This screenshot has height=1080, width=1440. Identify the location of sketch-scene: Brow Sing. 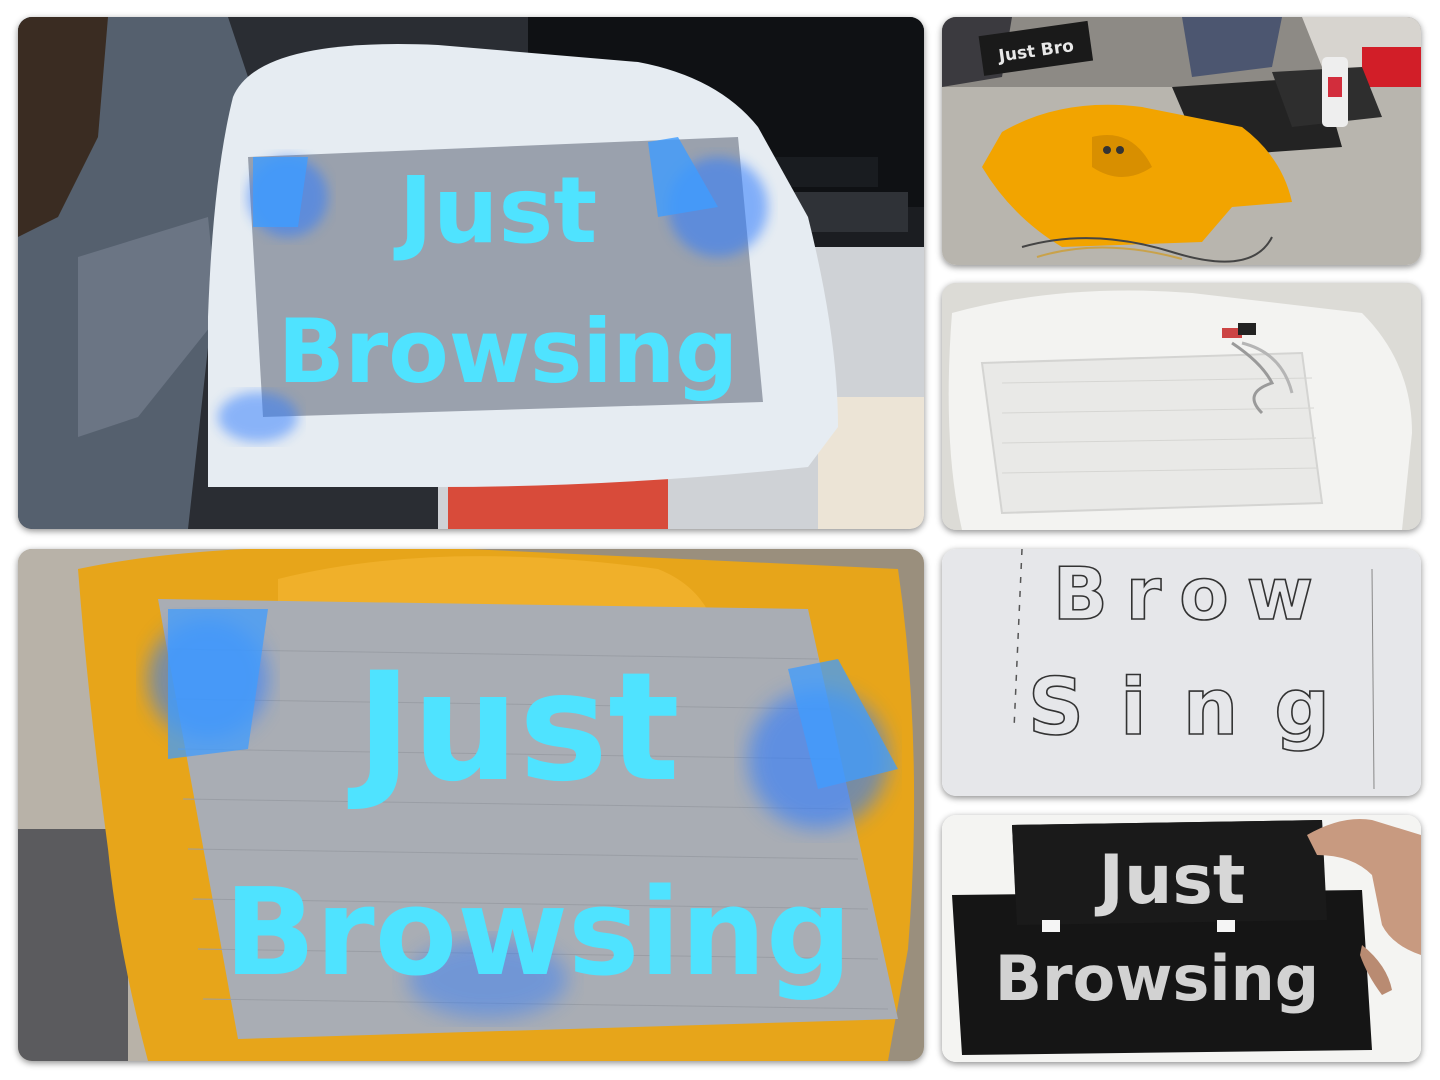
(1181, 672).